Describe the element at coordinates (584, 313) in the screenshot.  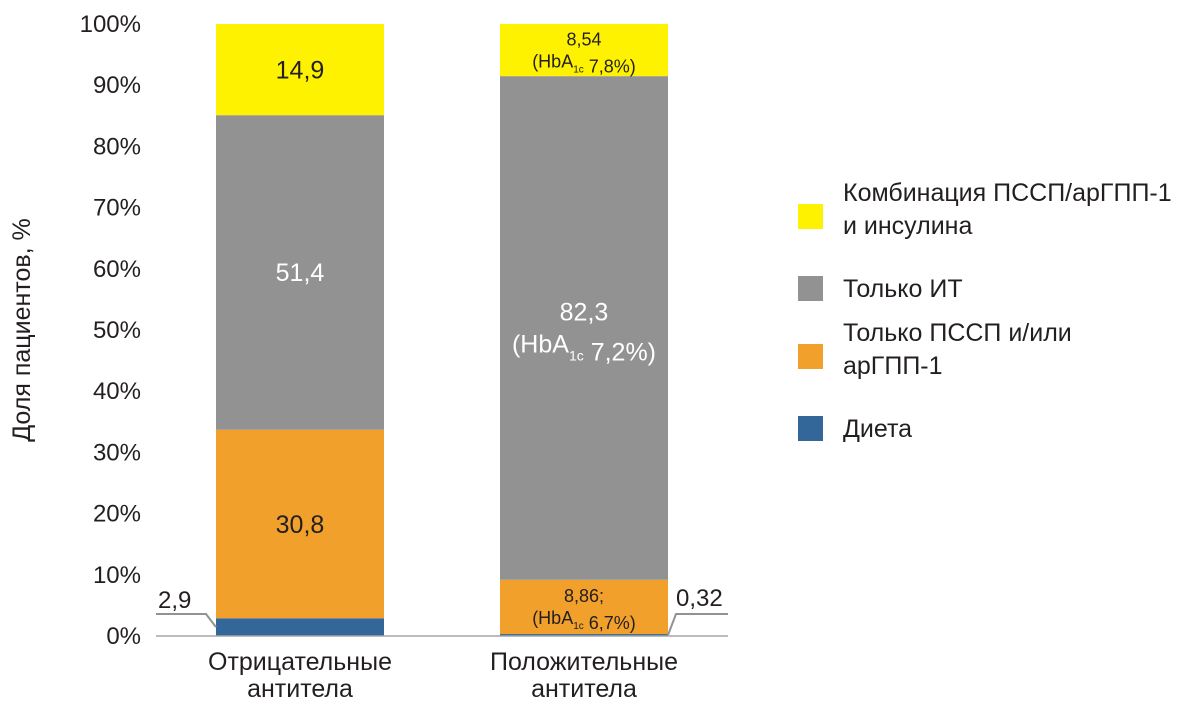
I see `segment-value-label: 82,3` at that location.